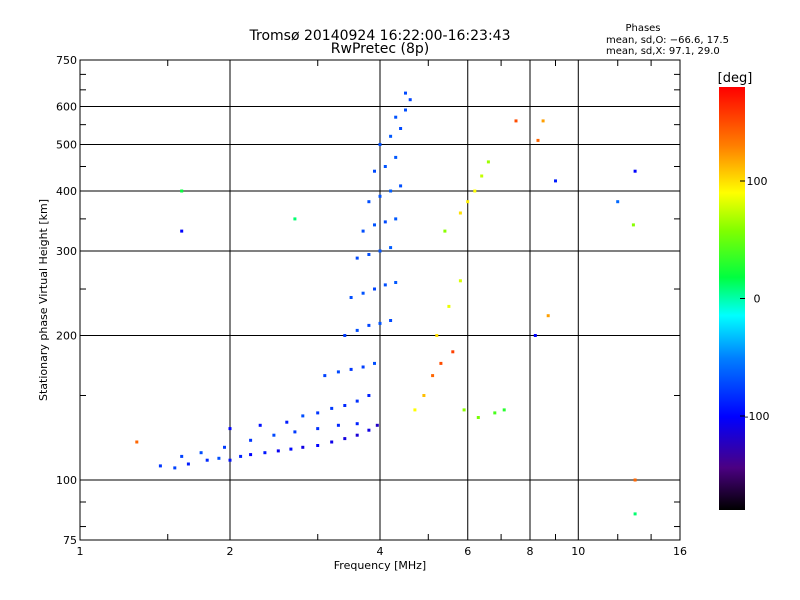 This screenshot has width=800, height=600. Describe the element at coordinates (680, 551) in the screenshot. I see `x-tick-label: 16` at that location.